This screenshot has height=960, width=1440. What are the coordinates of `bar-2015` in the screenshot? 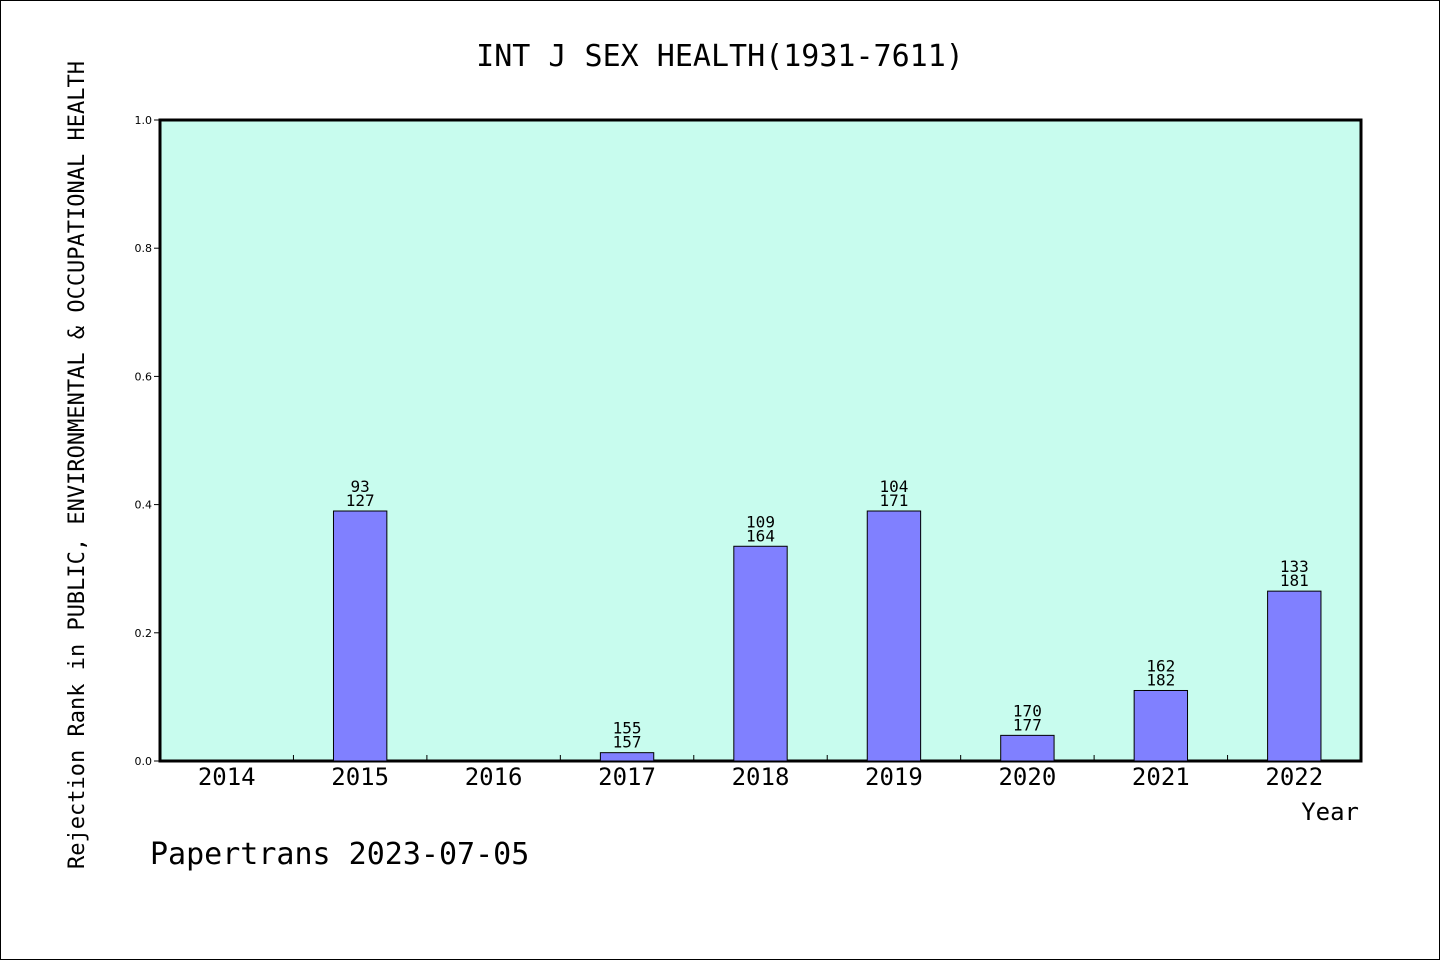 It's located at (360, 636).